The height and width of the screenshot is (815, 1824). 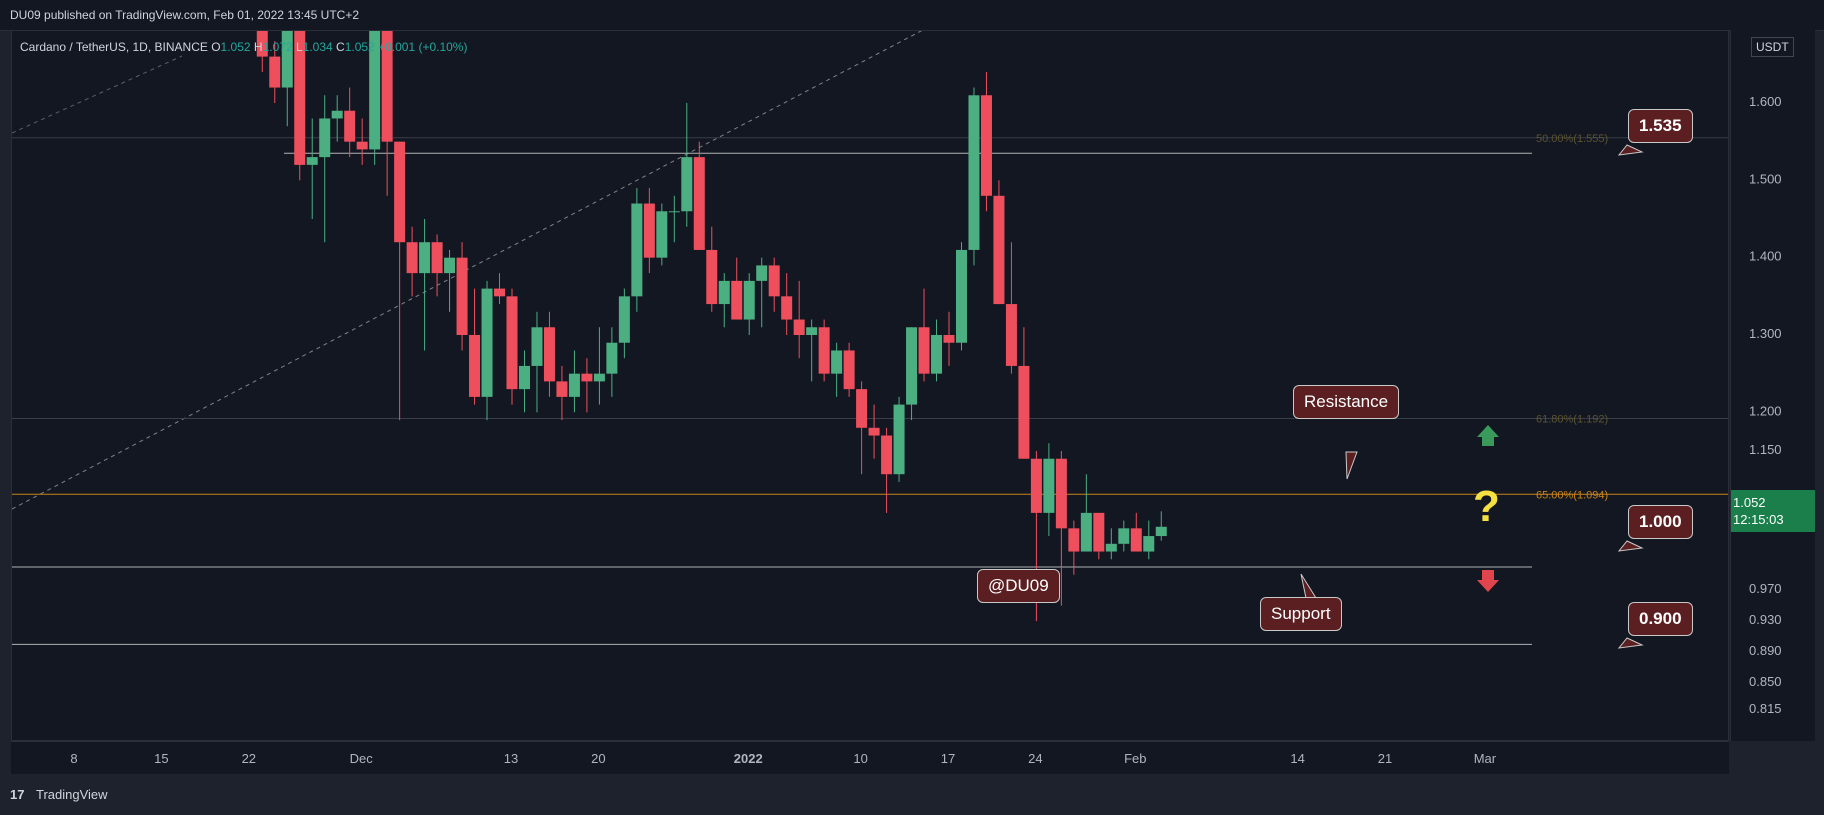 I want to click on price-tag-0900-value: 0.900, so click(x=1660, y=618).